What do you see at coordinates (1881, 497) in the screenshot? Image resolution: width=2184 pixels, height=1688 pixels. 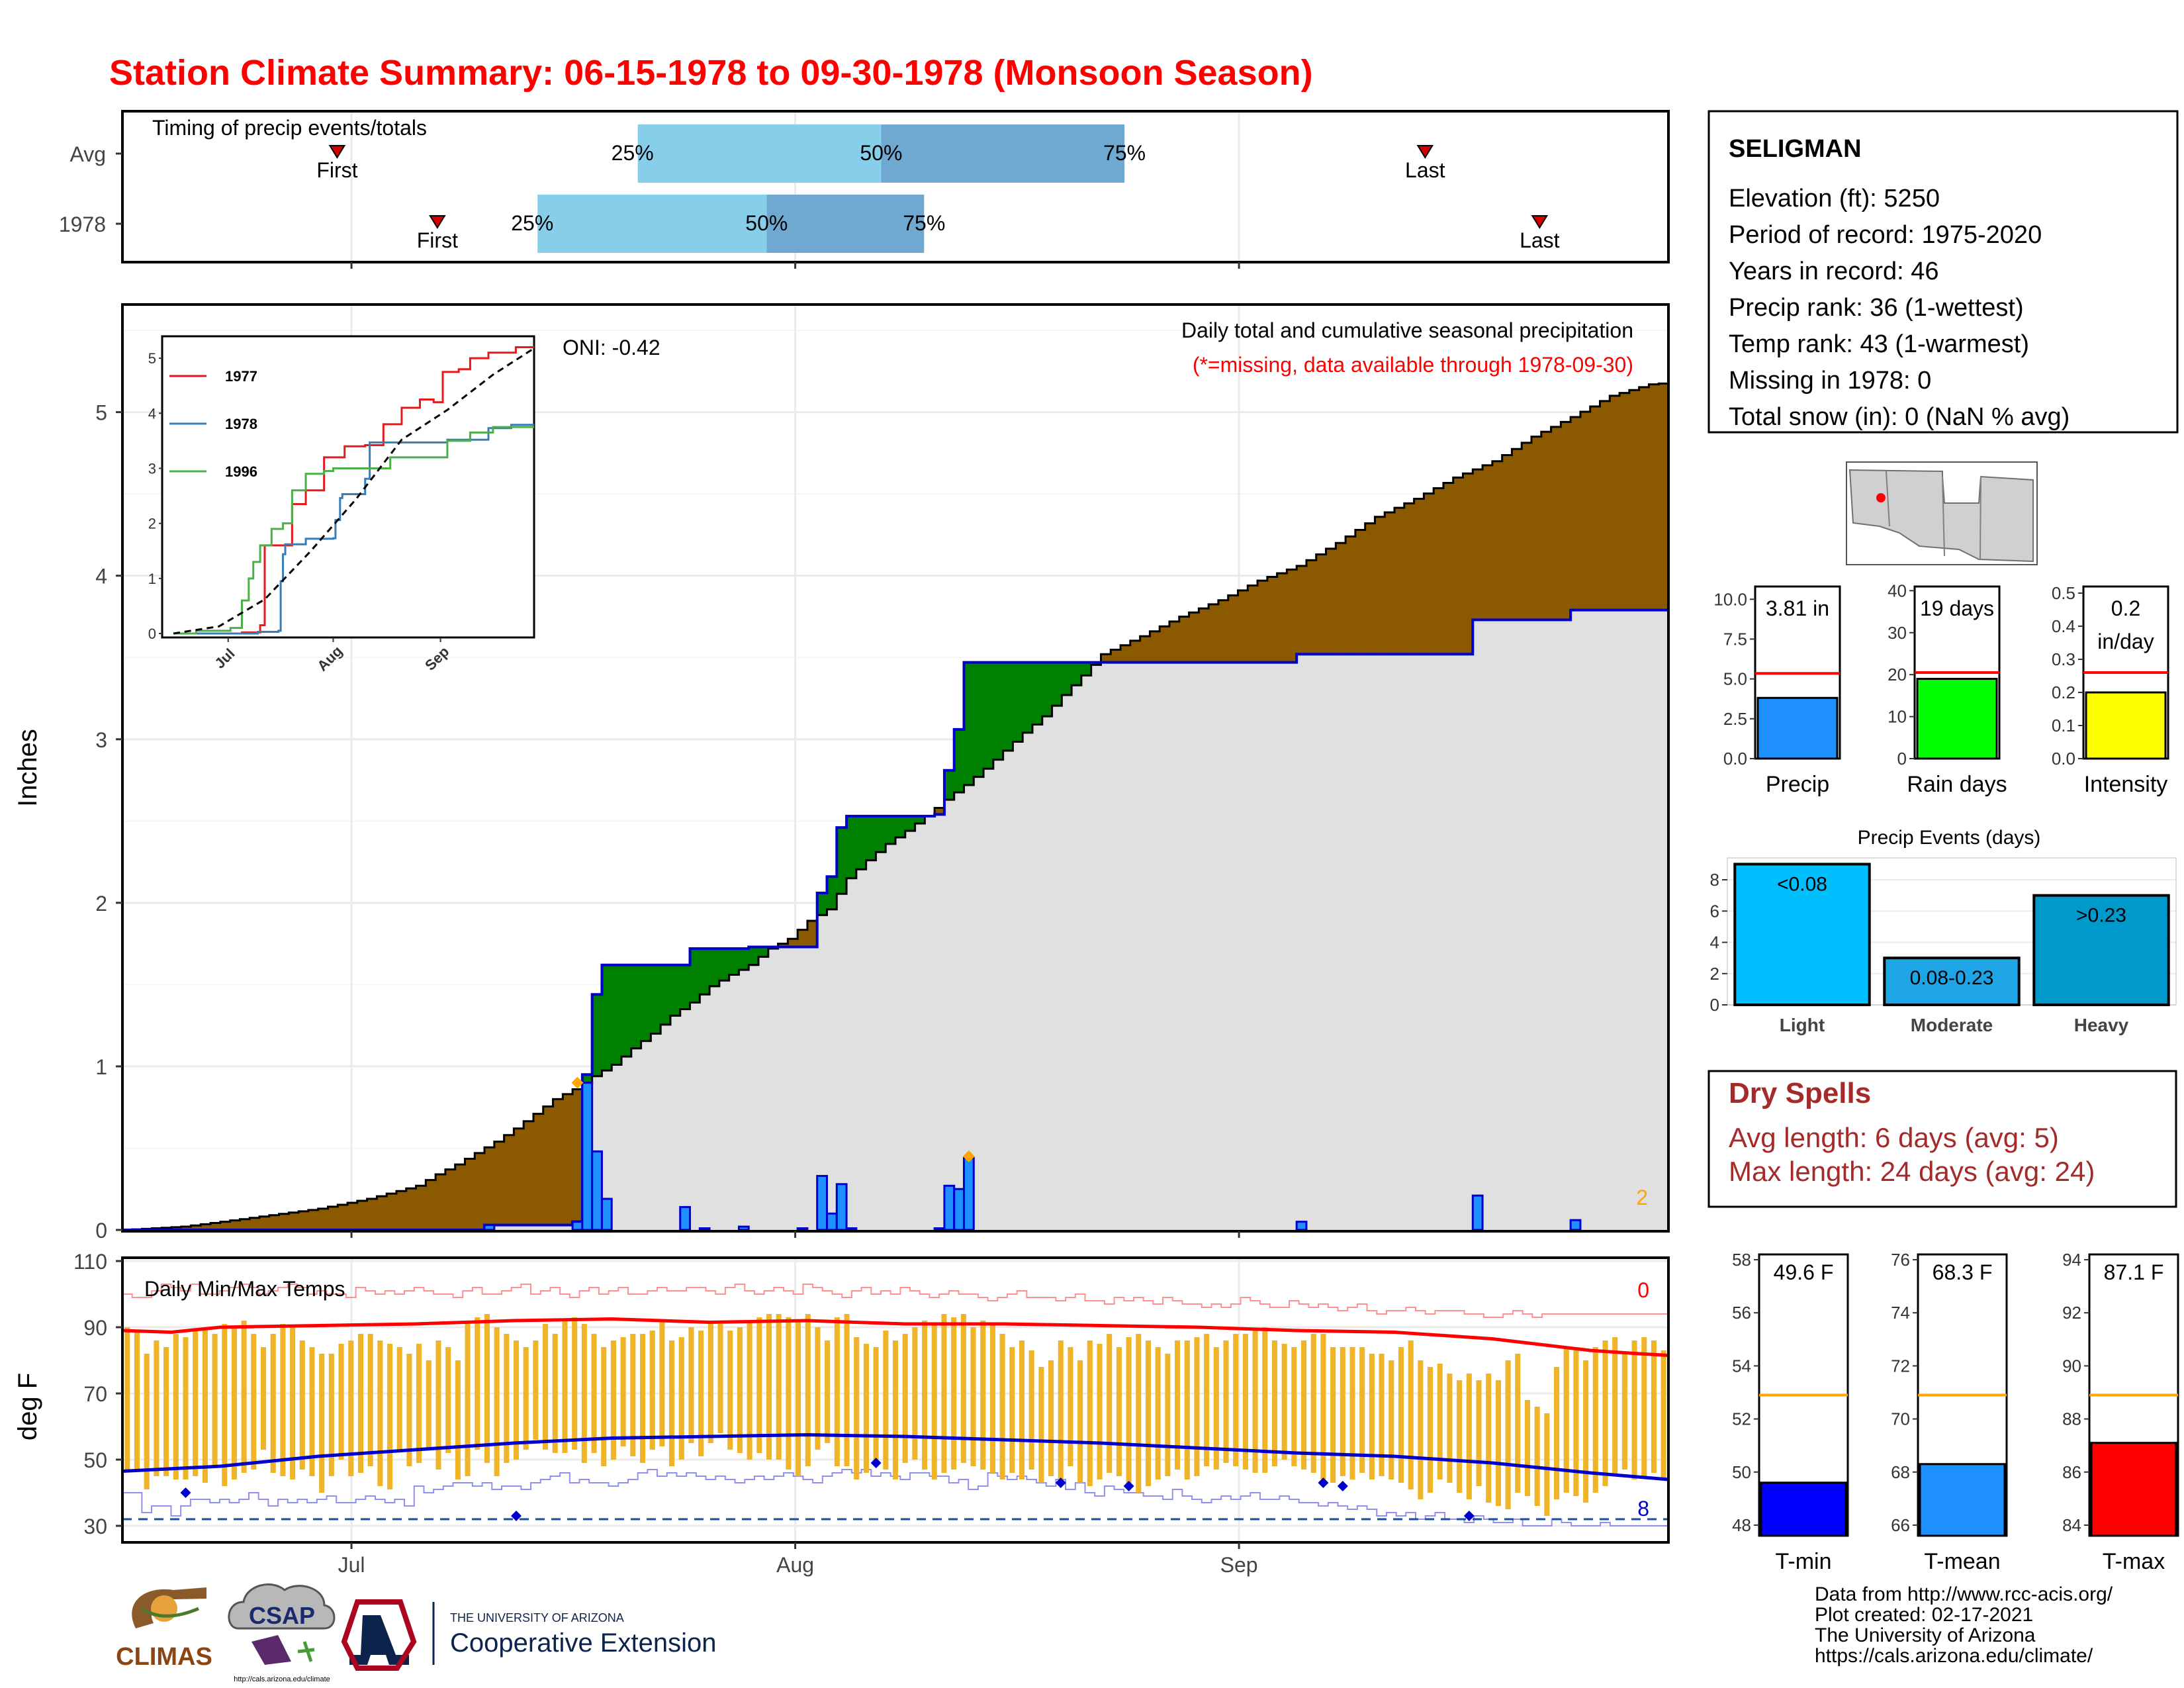 I see `station-location-dot` at bounding box center [1881, 497].